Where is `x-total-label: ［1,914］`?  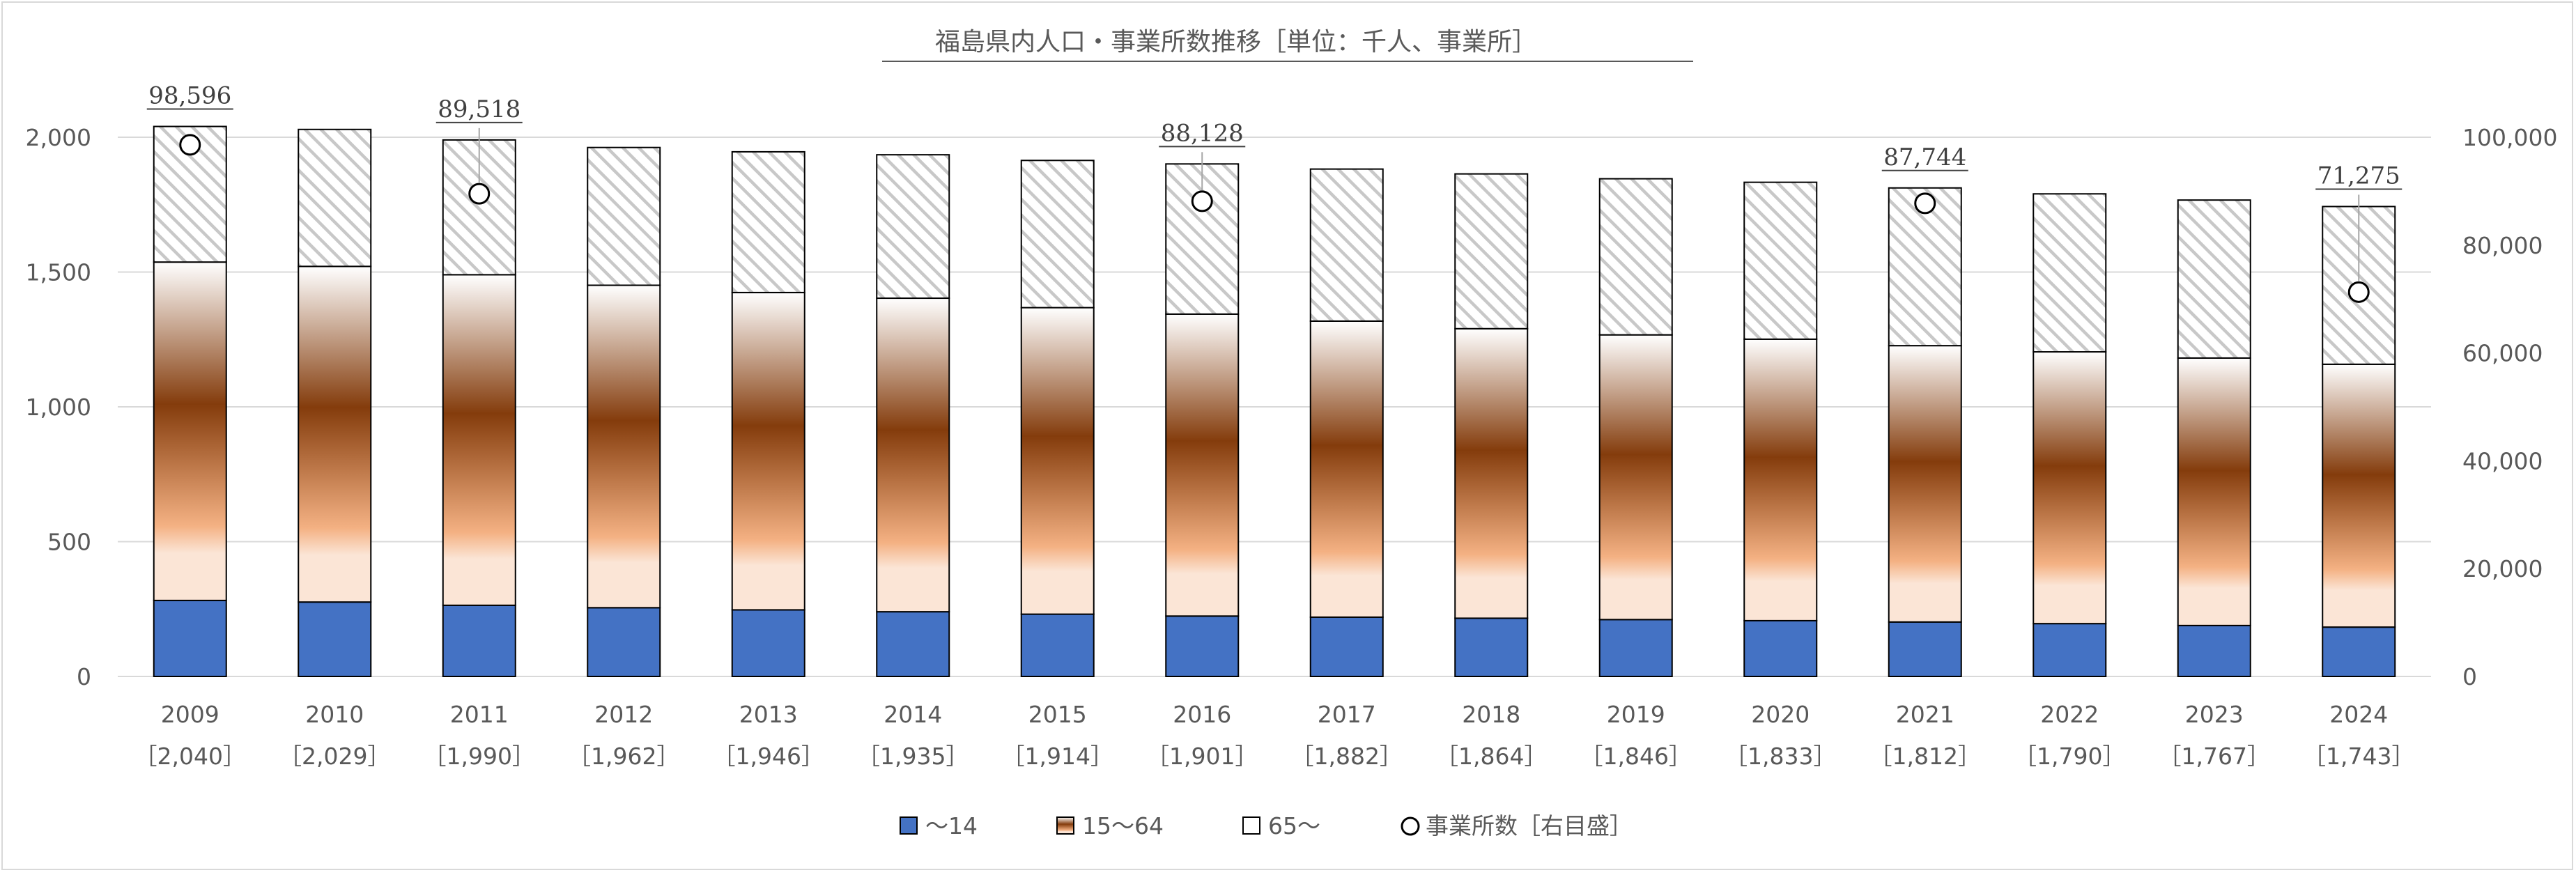 x-total-label: ［1,914］ is located at coordinates (1057, 757).